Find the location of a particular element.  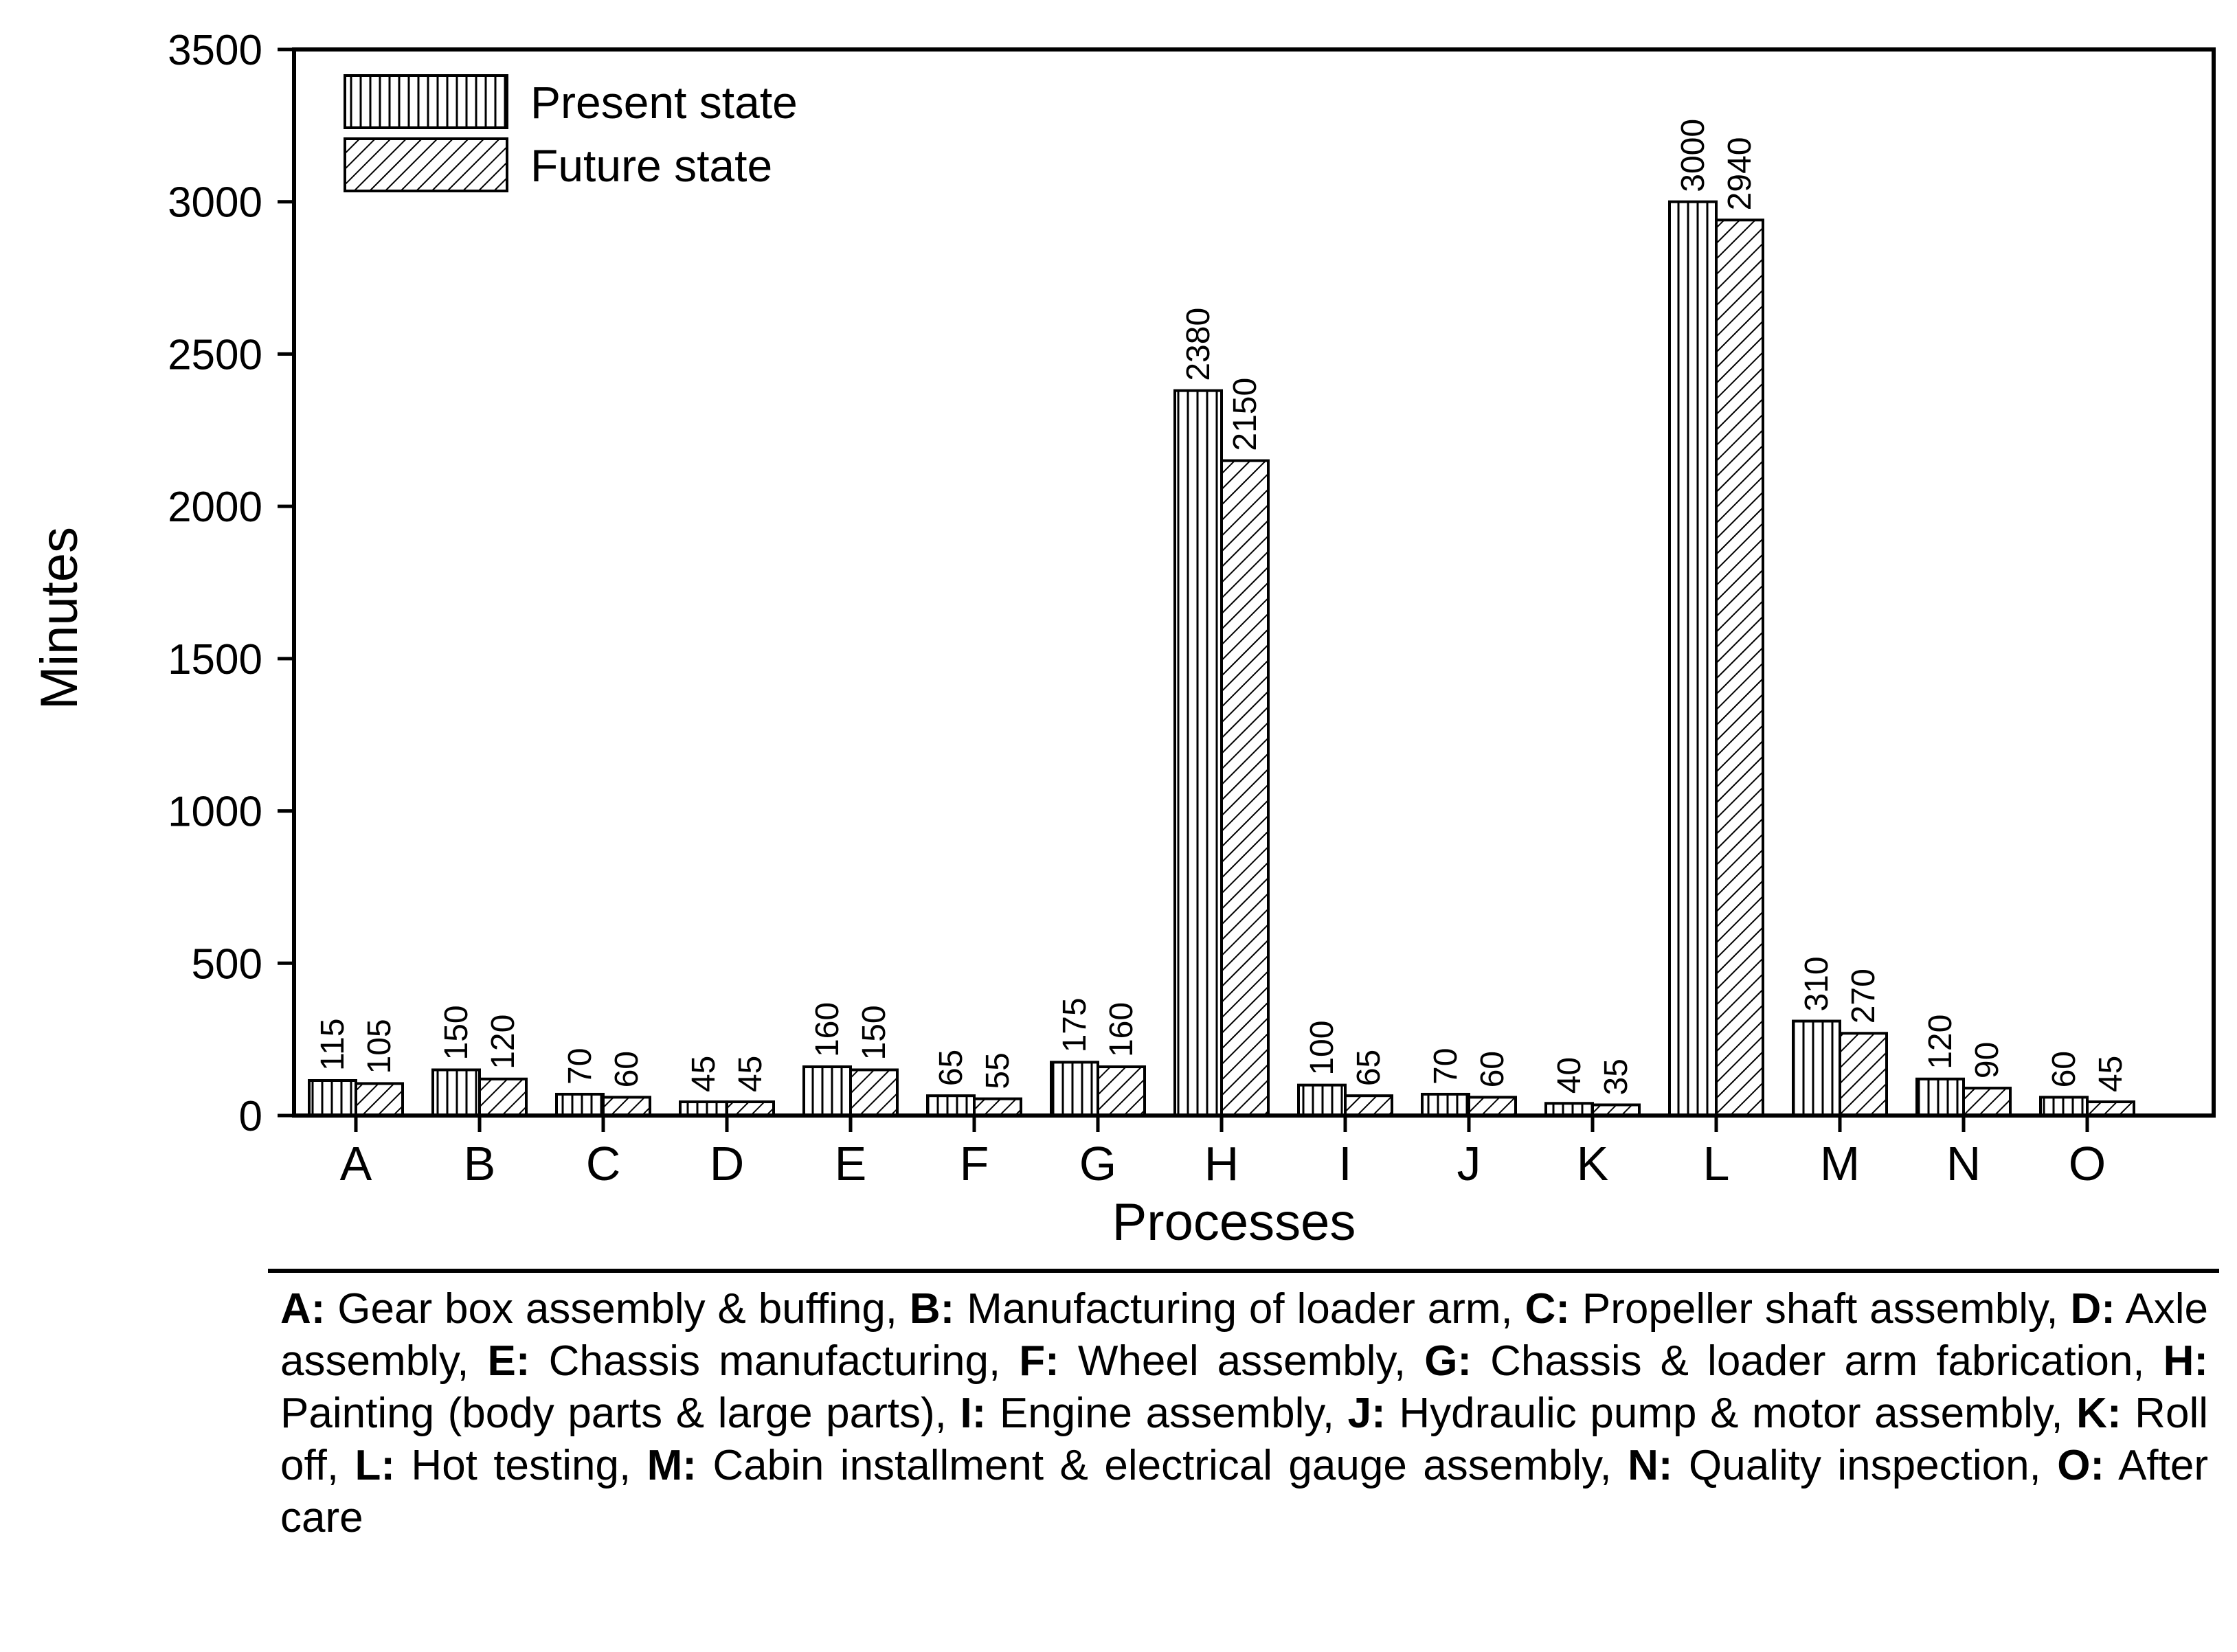

caption-desc-a: Gear box assembly & buffing, is located at coordinates (617, 1309).